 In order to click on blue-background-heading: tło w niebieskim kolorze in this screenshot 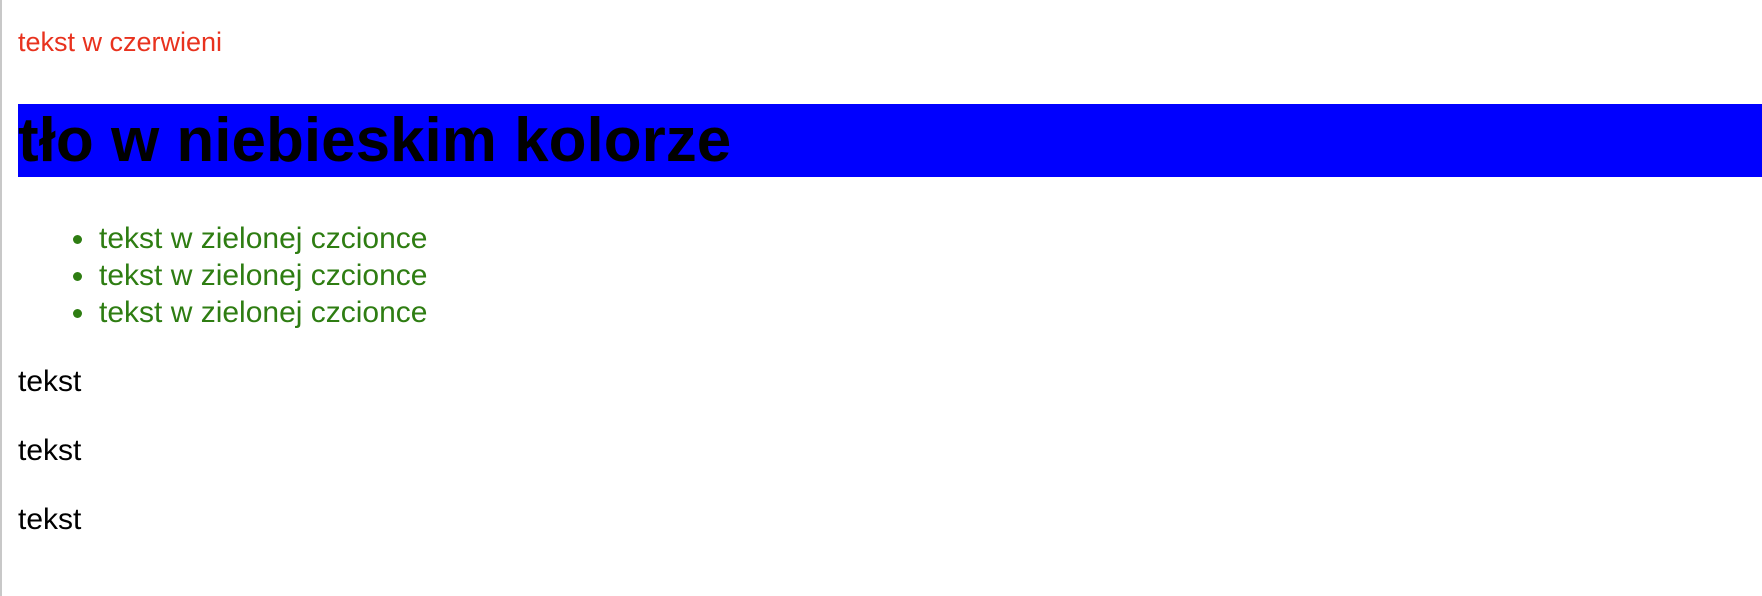, I will do `click(890, 140)`.